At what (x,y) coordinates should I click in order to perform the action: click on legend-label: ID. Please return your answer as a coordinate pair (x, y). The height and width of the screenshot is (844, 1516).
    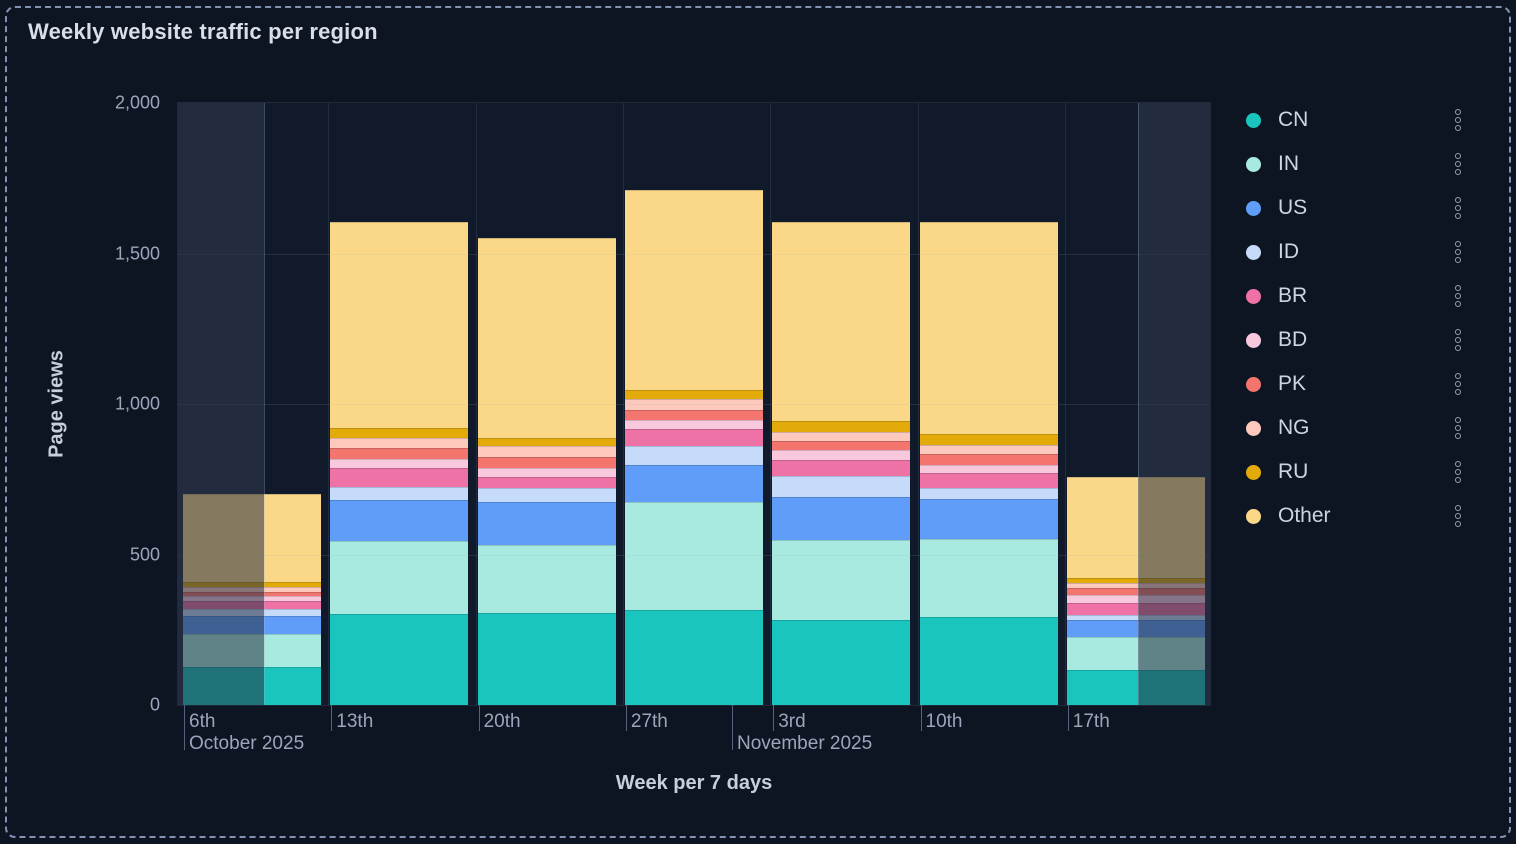
    Looking at the image, I should click on (1288, 251).